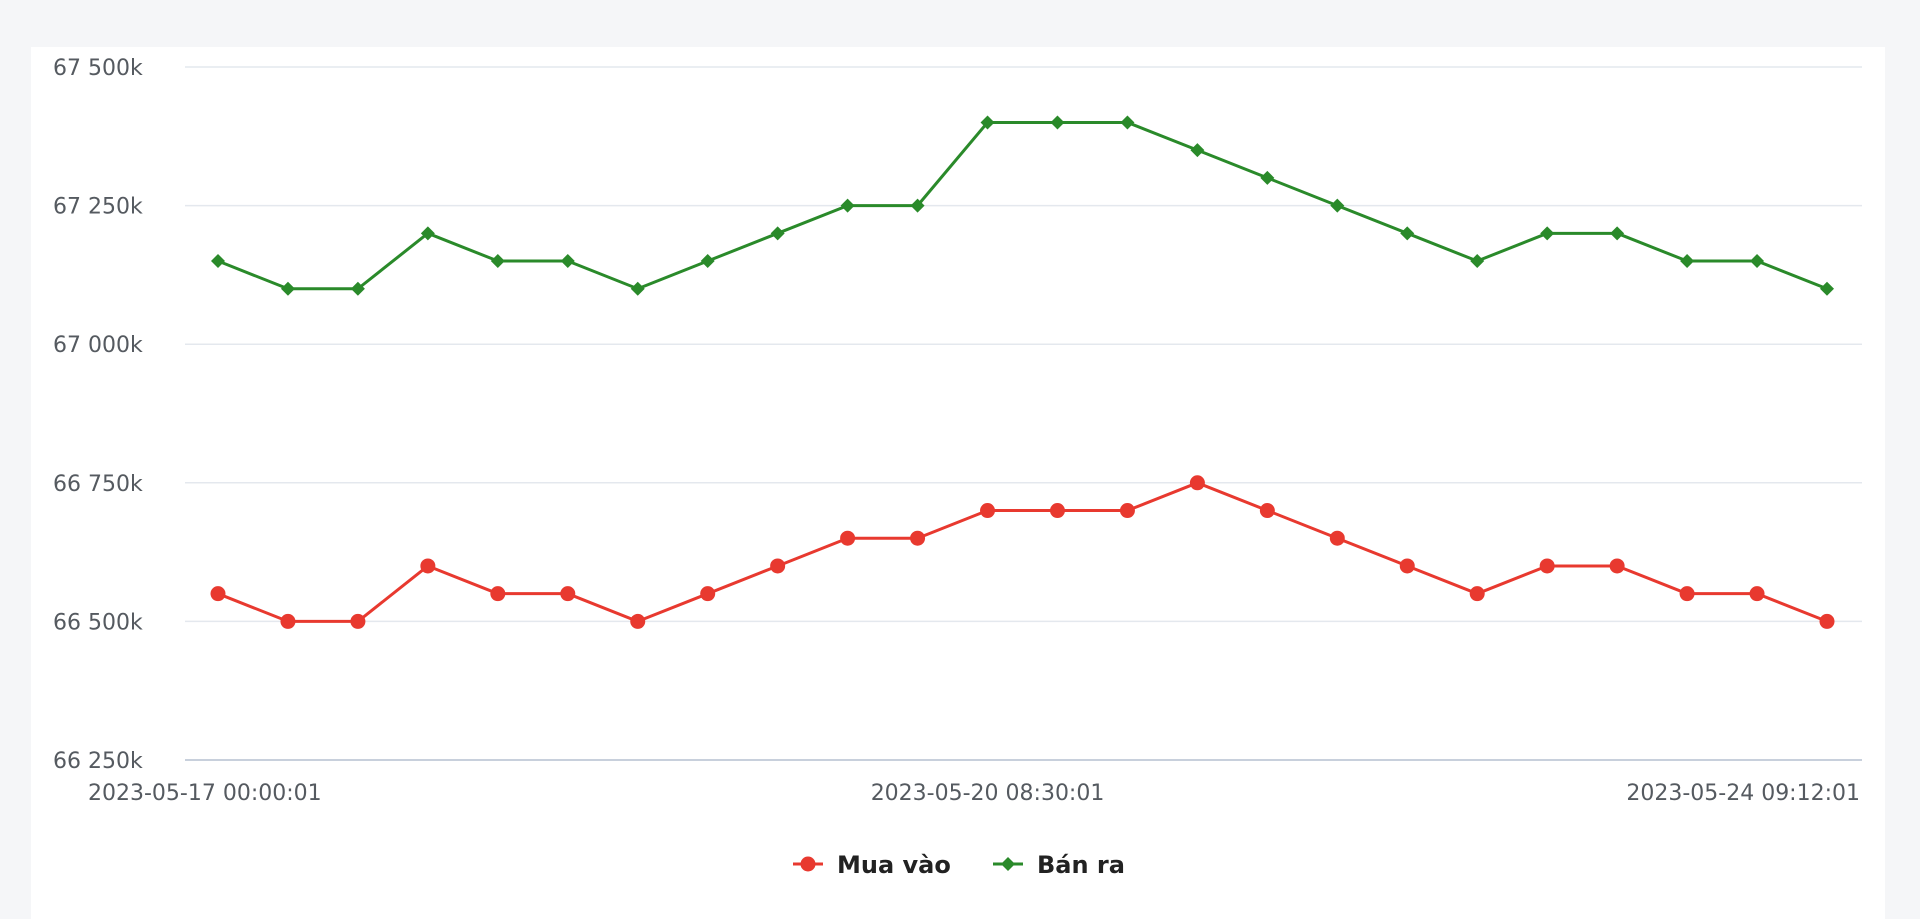  Describe the element at coordinates (894, 865) in the screenshot. I see `legend-label: Mua vào` at that location.